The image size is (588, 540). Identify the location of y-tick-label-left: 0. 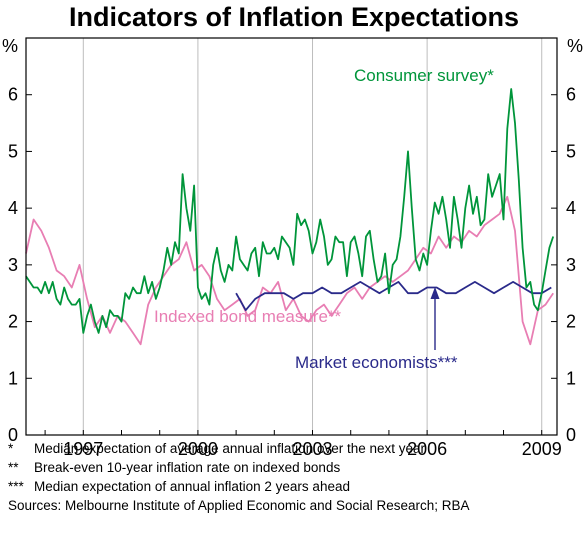
(13, 435).